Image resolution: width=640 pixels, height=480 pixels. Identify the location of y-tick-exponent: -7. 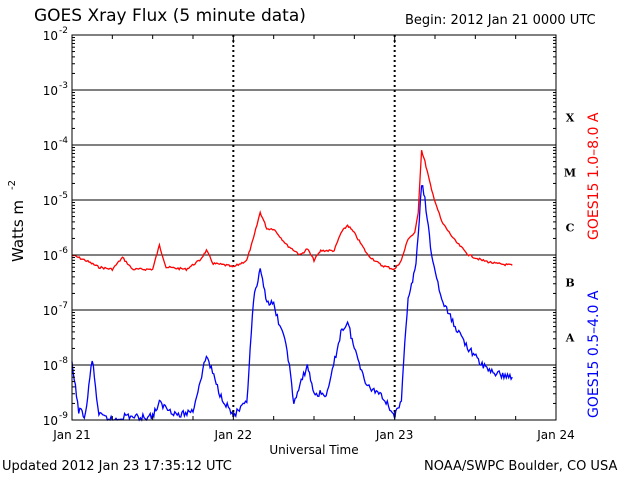
(63, 306).